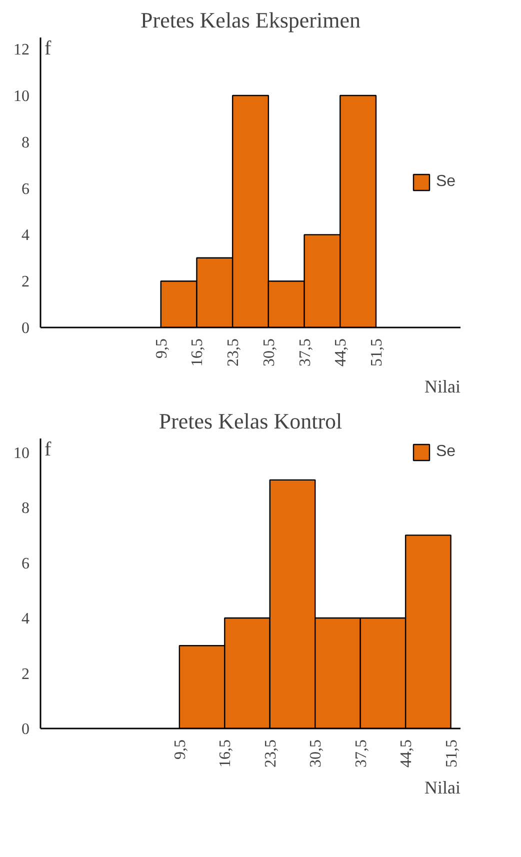 The image size is (521, 857). What do you see at coordinates (22, 50) in the screenshot?
I see `y-tick-label: 12` at bounding box center [22, 50].